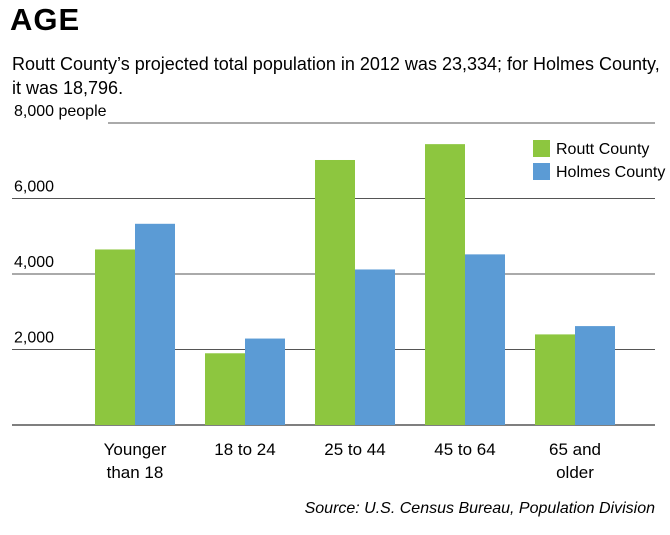  What do you see at coordinates (135, 449) in the screenshot?
I see `x-tick-label: Younger` at bounding box center [135, 449].